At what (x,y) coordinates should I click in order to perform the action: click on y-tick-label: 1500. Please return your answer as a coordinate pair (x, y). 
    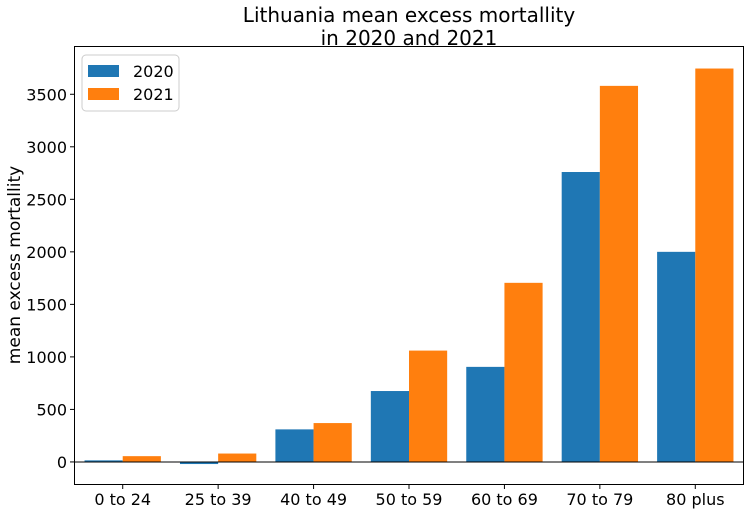
    Looking at the image, I should click on (46, 304).